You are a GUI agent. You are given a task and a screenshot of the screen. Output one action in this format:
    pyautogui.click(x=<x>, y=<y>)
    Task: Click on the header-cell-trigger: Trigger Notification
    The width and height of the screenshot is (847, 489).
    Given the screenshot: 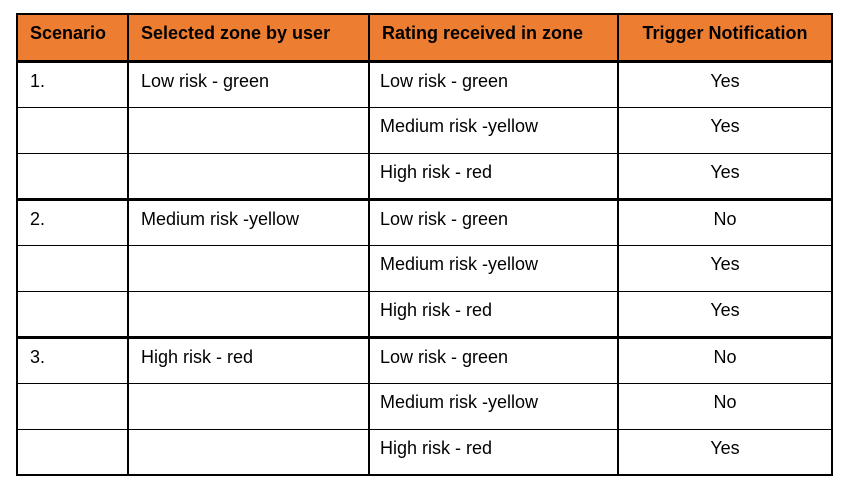 What is the action you would take?
    pyautogui.click(x=725, y=37)
    